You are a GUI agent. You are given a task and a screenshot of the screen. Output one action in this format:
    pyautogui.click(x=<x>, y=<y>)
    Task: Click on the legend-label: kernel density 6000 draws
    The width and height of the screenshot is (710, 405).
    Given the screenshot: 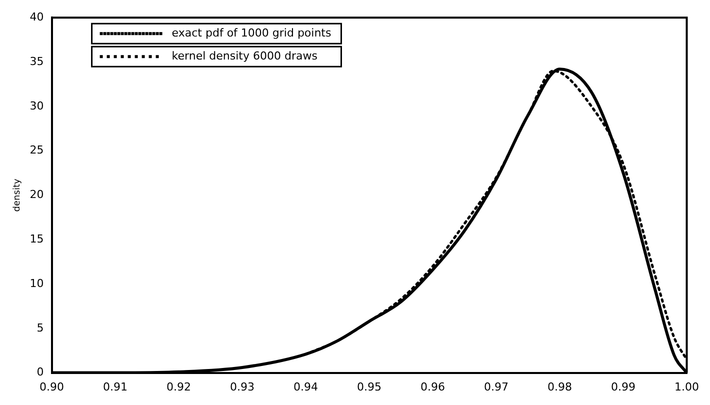 What is the action you would take?
    pyautogui.click(x=245, y=55)
    